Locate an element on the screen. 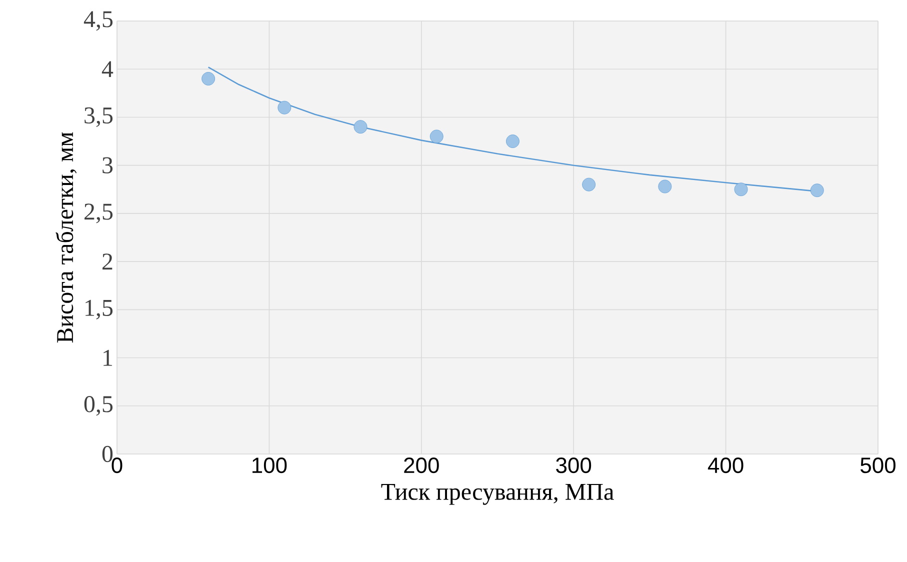 The image size is (907, 562). x-tick-label: 200 is located at coordinates (421, 466).